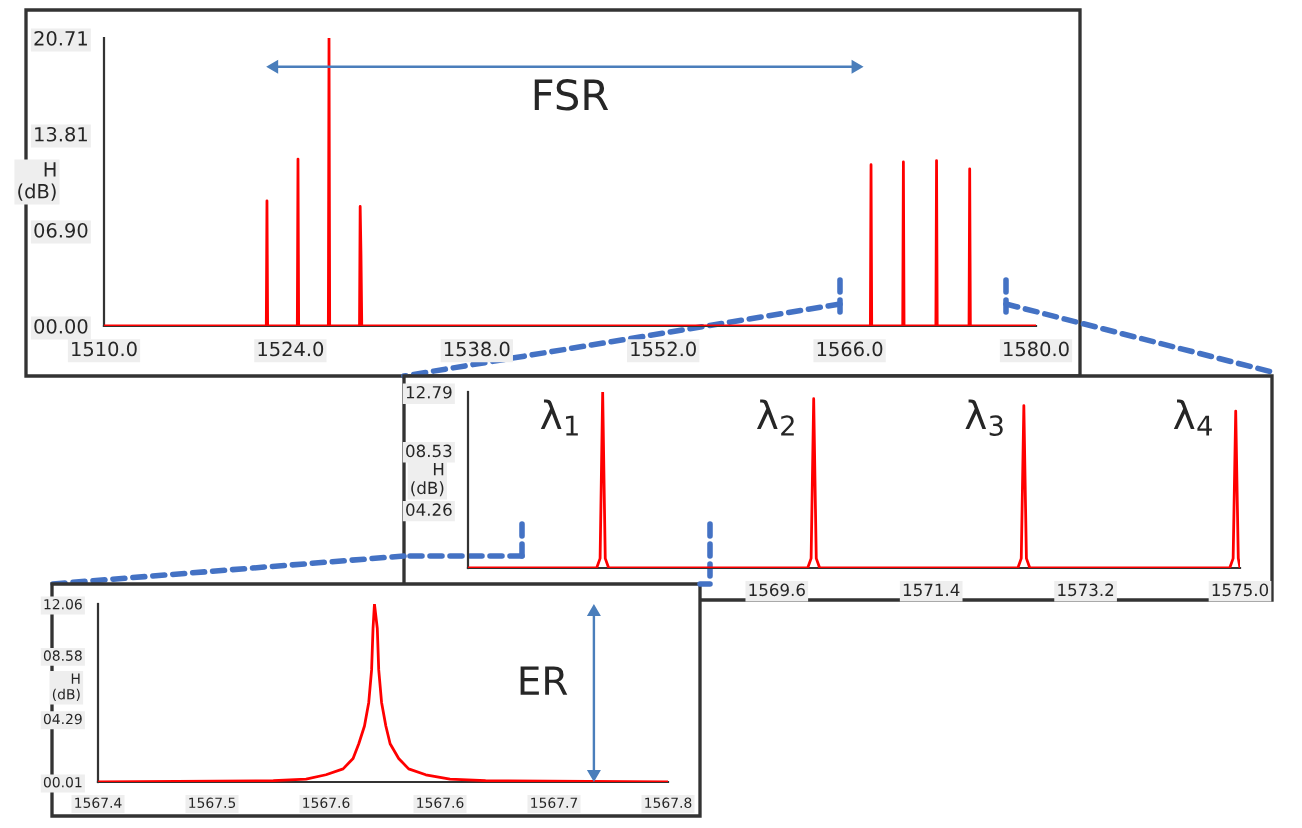 This screenshot has height=828, width=1302. Describe the element at coordinates (663, 349) in the screenshot. I see `x-tick-label: 1552.0` at that location.